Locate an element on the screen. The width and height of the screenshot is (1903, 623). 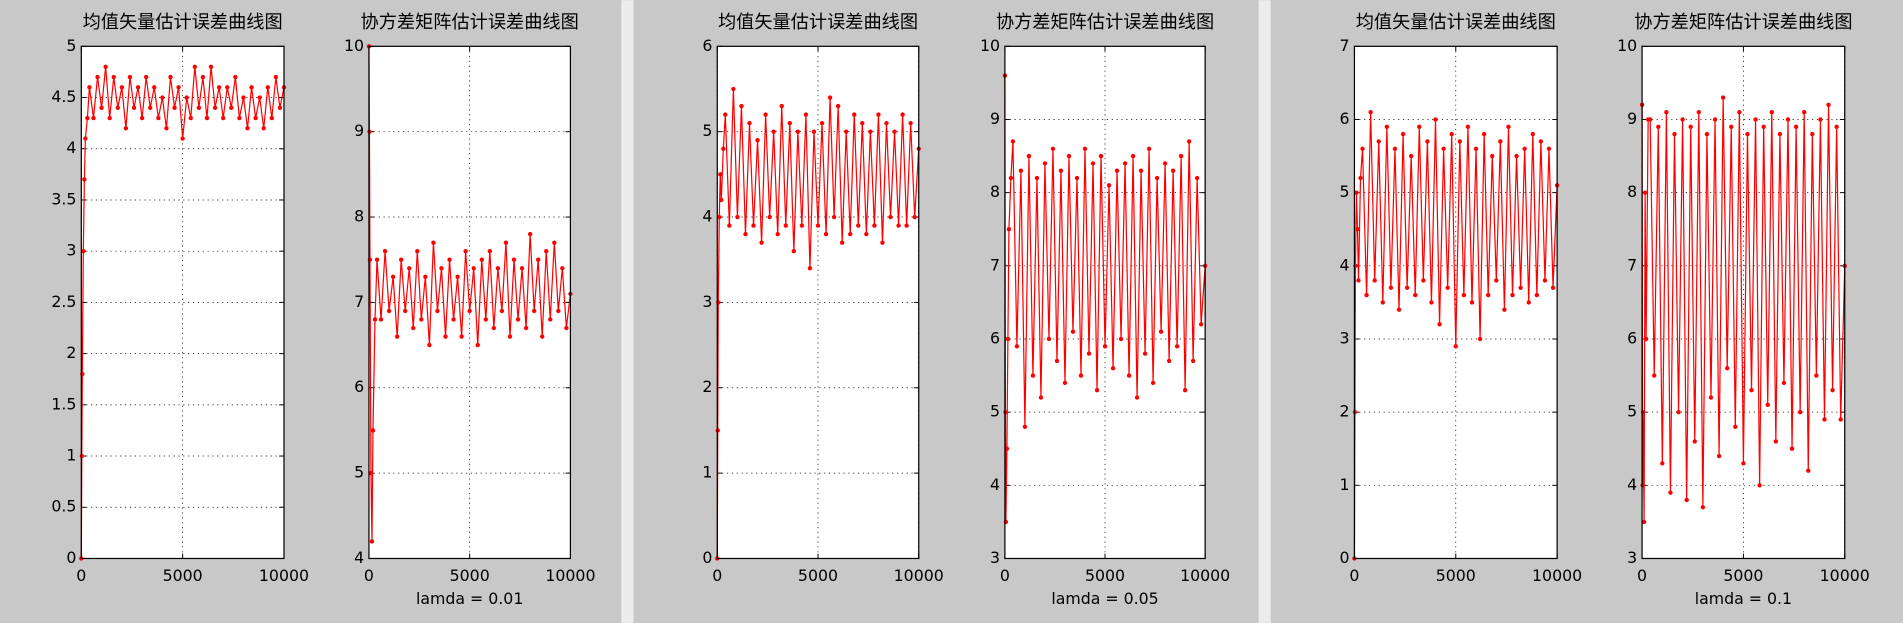
y-tick-label: 3 is located at coordinates (707, 301).